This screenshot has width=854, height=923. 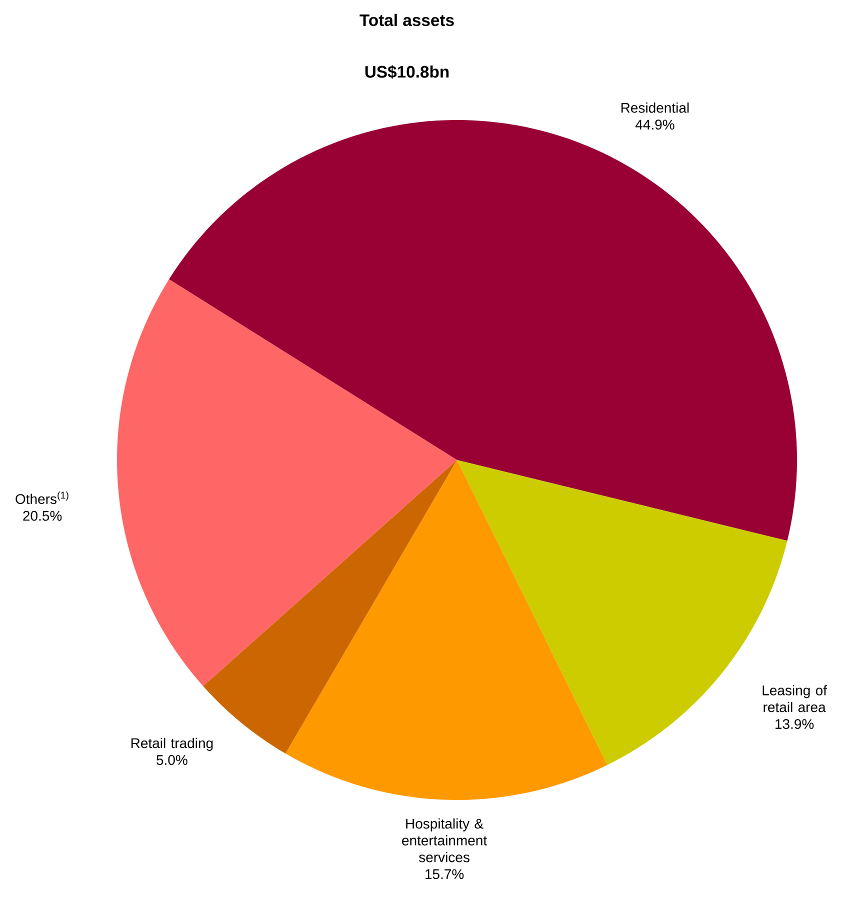 What do you see at coordinates (172, 760) in the screenshot?
I see `data-label: 5.0%` at bounding box center [172, 760].